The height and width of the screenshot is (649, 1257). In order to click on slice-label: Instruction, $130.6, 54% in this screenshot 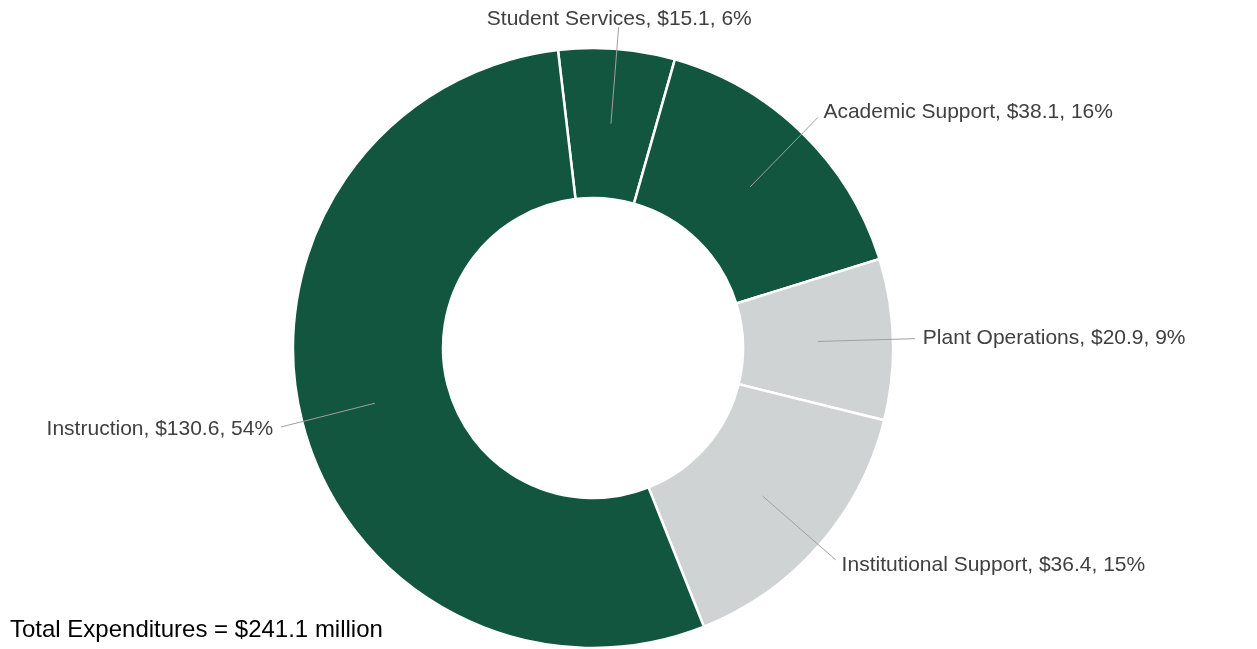, I will do `click(160, 427)`.